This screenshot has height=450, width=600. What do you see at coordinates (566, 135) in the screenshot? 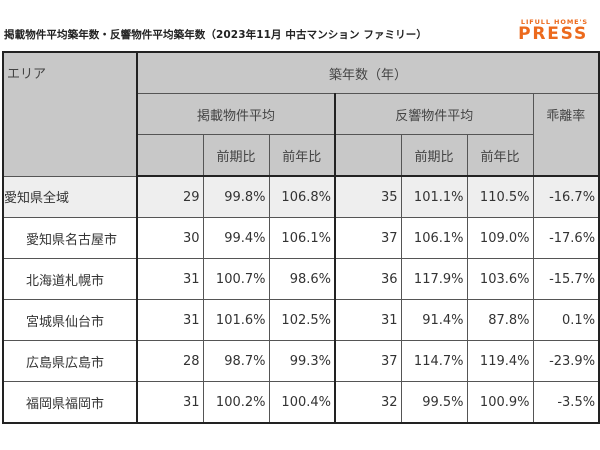
I see `header-divergence: 乖離率` at bounding box center [566, 135].